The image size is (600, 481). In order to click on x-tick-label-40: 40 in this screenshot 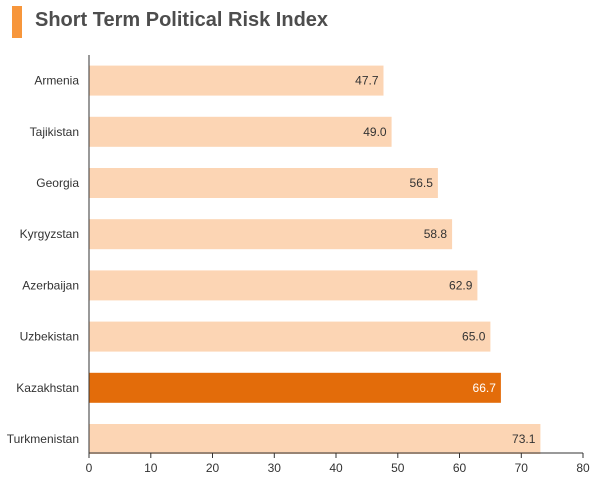, I will do `click(336, 468)`.